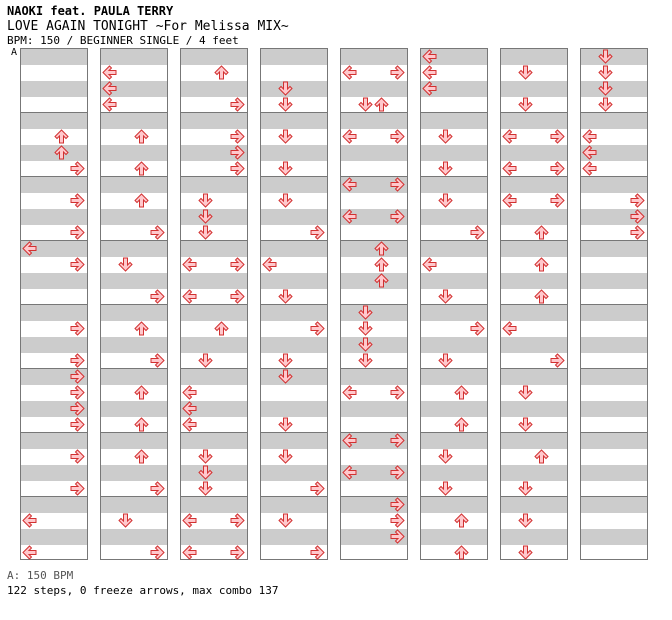 The width and height of the screenshot is (672, 620). I want to click on chart-info: BPM: 150 / BEGINNER SINGLE / 4 feet, so click(123, 40).